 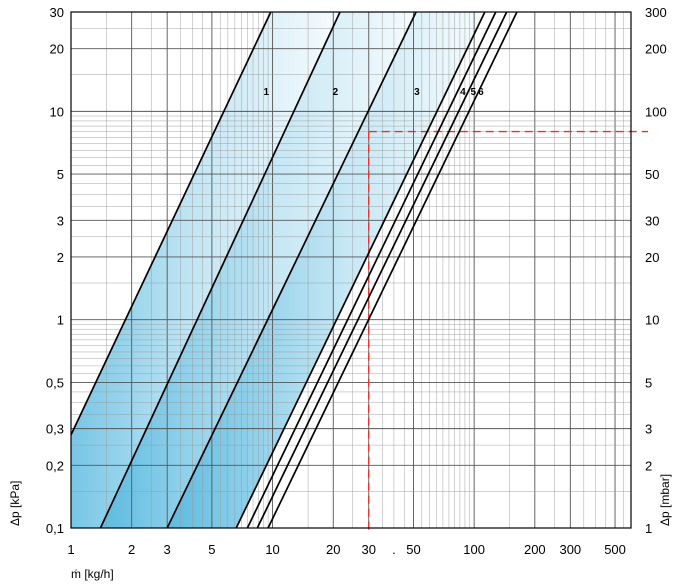 What do you see at coordinates (346, 549) in the screenshot?
I see `x-tick-labels: 1 2 3 5 10 20 30. 50 100 200 300 500` at bounding box center [346, 549].